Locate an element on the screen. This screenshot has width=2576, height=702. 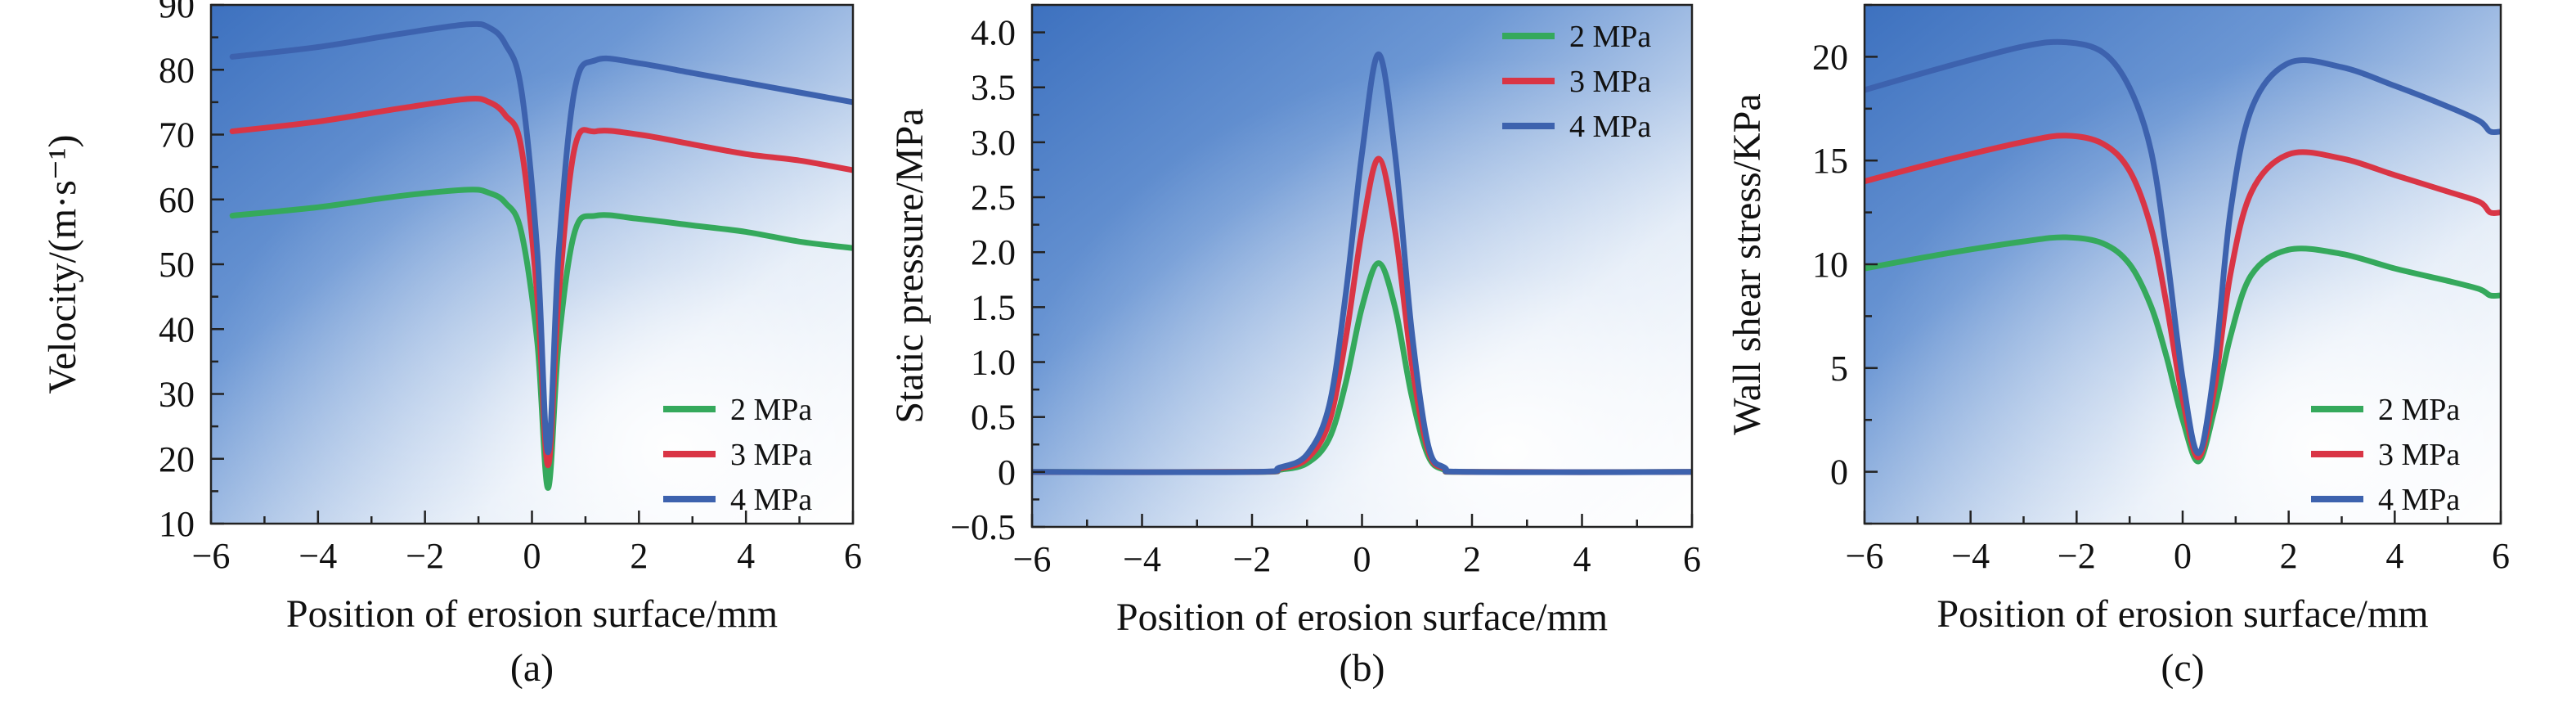
y-tick-label: 4.0 is located at coordinates (993, 33).